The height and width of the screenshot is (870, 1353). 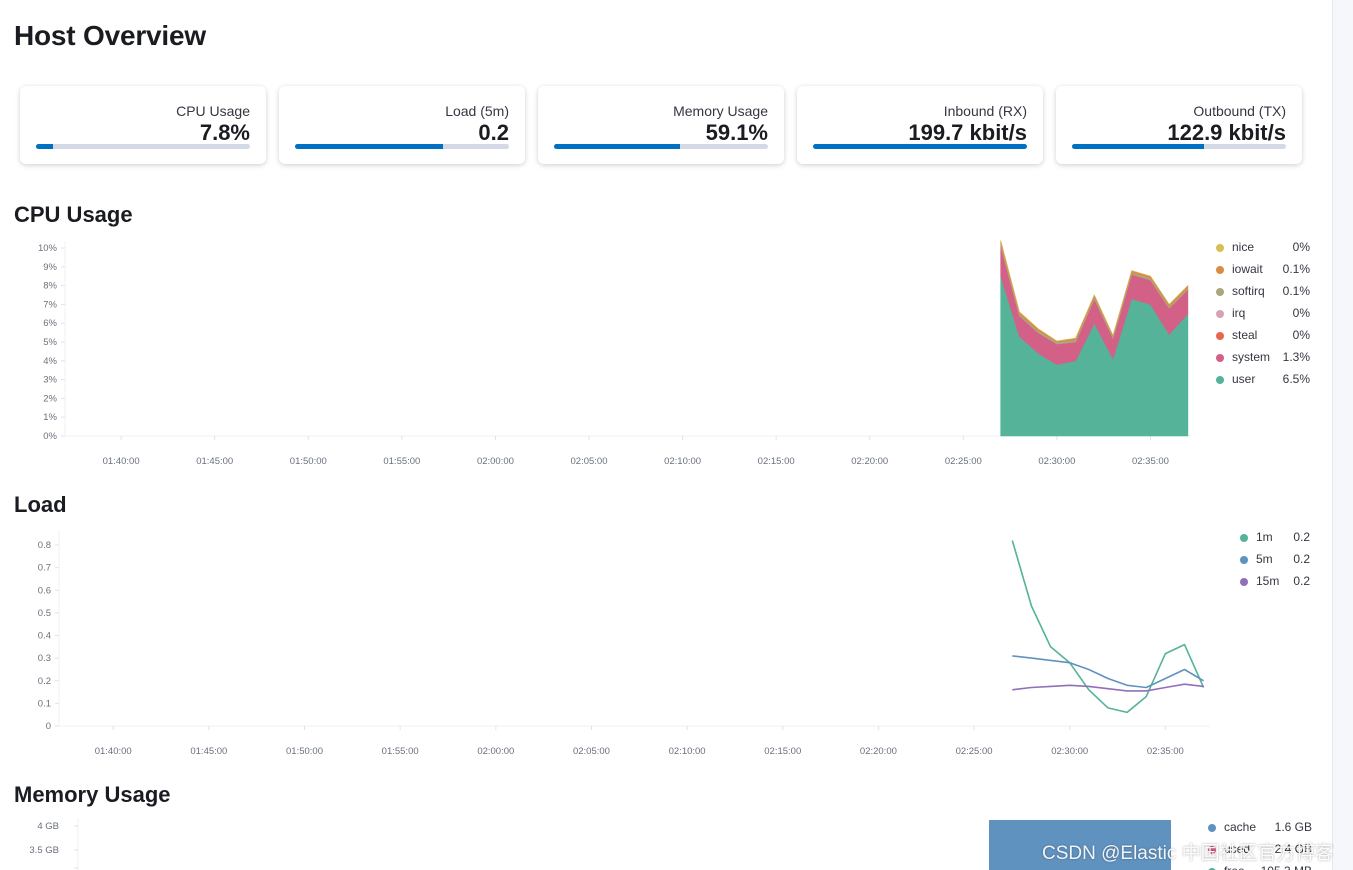 I want to click on kpi-label: Inbound (RX), so click(x=985, y=111).